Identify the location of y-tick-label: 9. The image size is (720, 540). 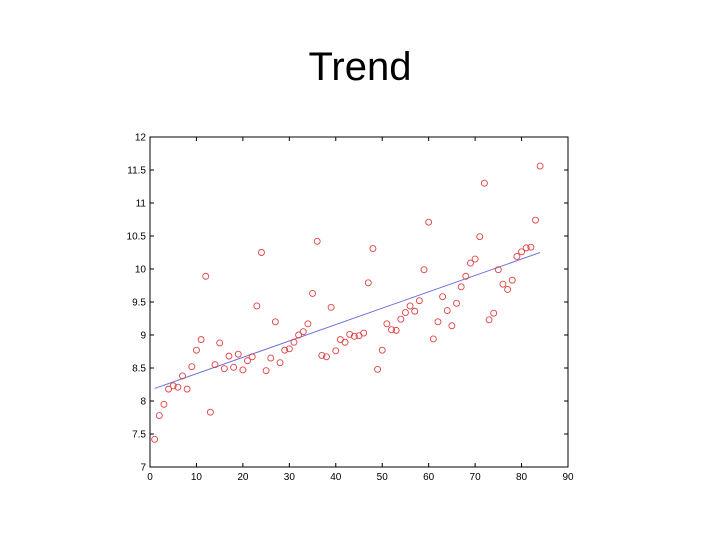
(143, 336).